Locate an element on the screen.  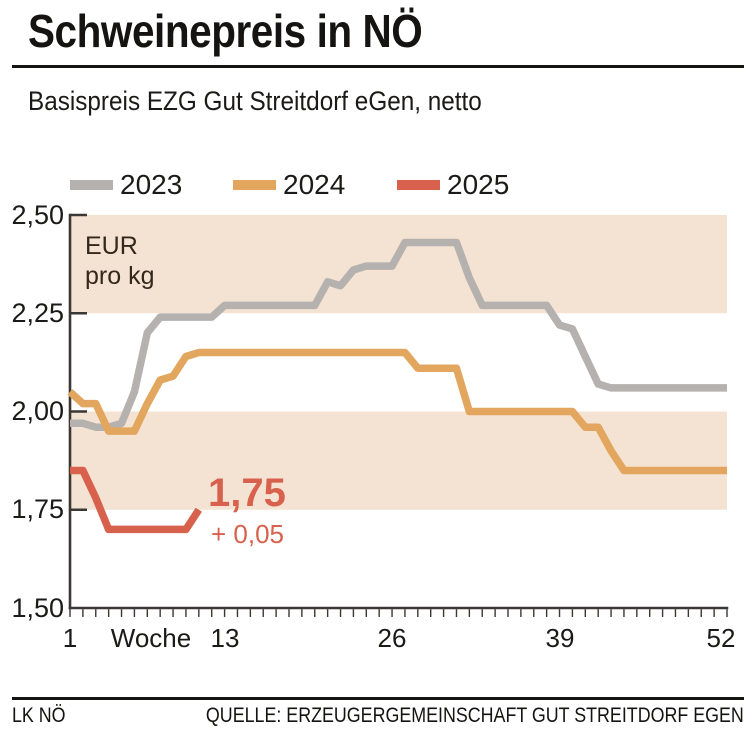
unit-label-line1: EUR is located at coordinates (111, 246).